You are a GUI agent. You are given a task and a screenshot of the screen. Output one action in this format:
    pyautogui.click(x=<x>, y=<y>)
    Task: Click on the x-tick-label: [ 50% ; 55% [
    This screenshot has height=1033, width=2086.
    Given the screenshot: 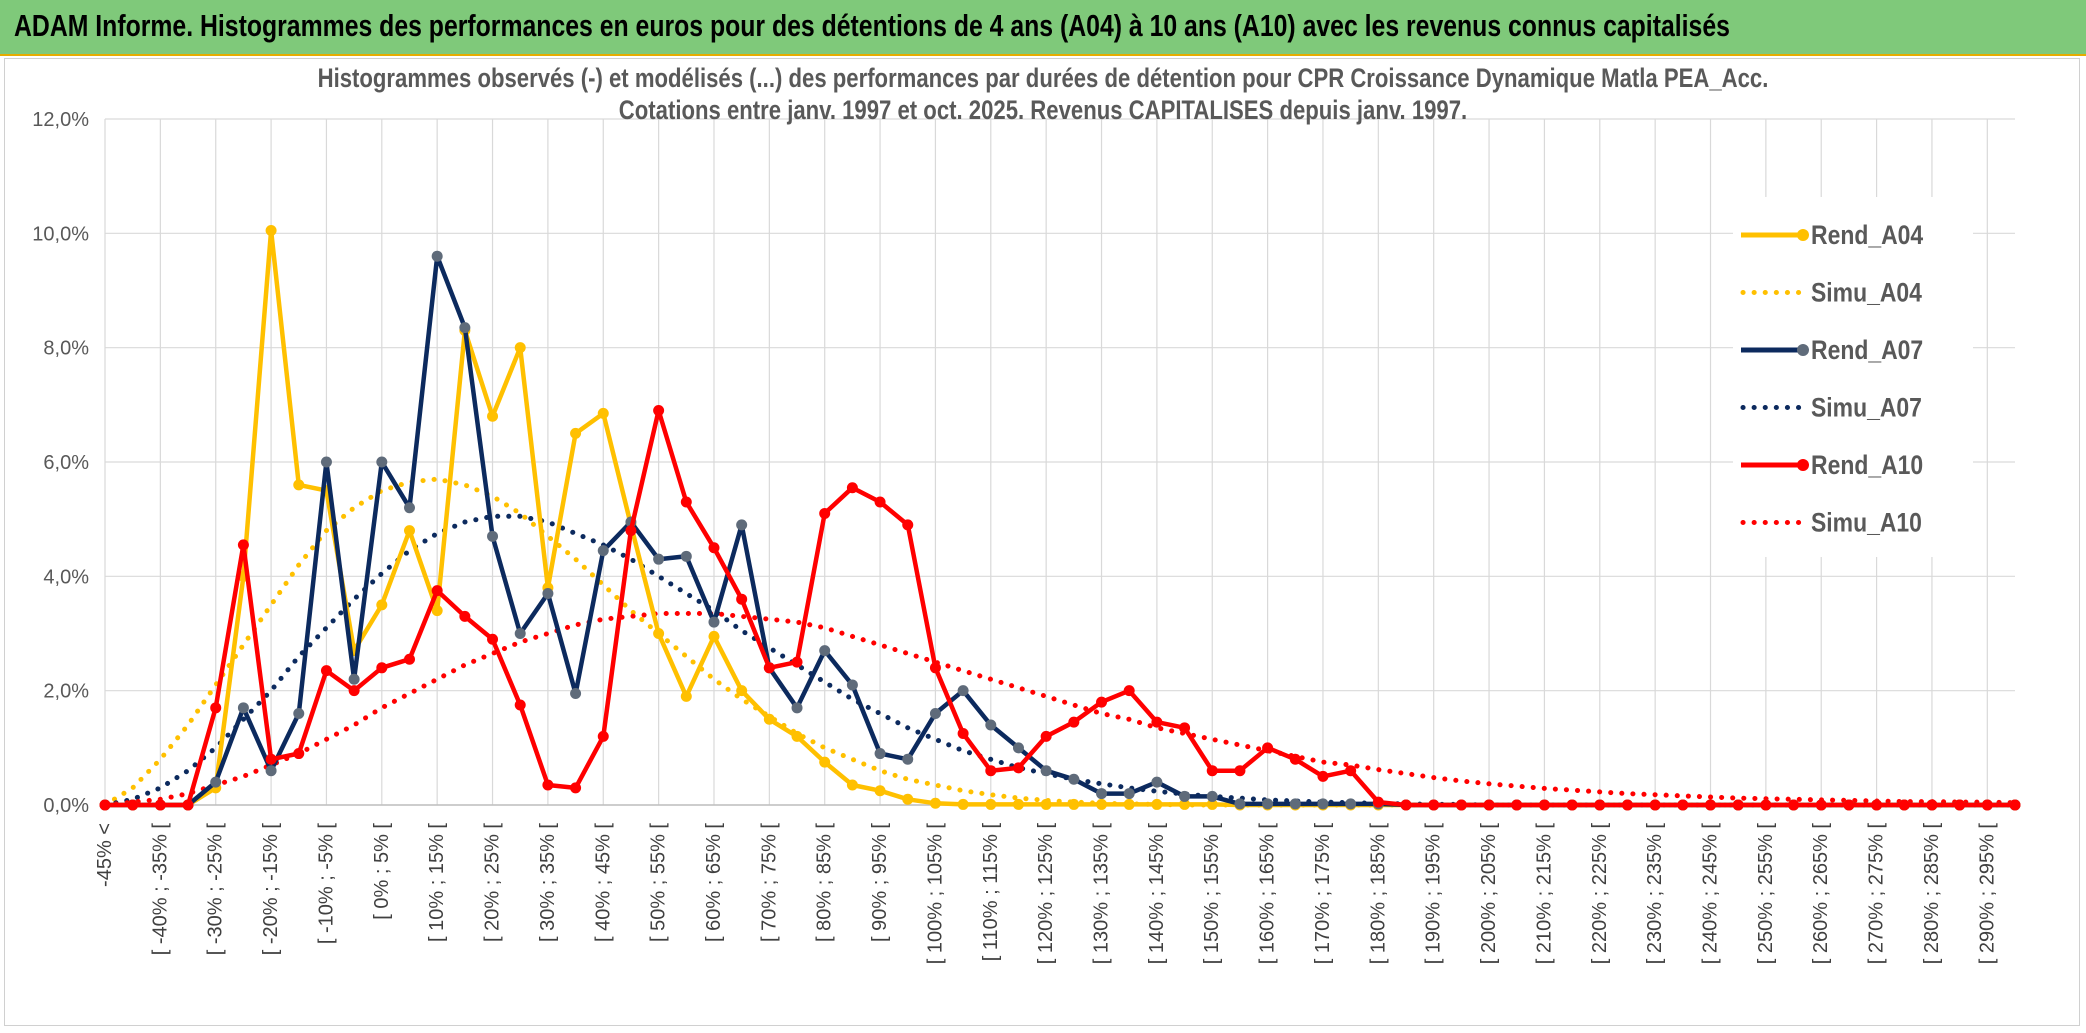 What is the action you would take?
    pyautogui.click(x=659, y=882)
    